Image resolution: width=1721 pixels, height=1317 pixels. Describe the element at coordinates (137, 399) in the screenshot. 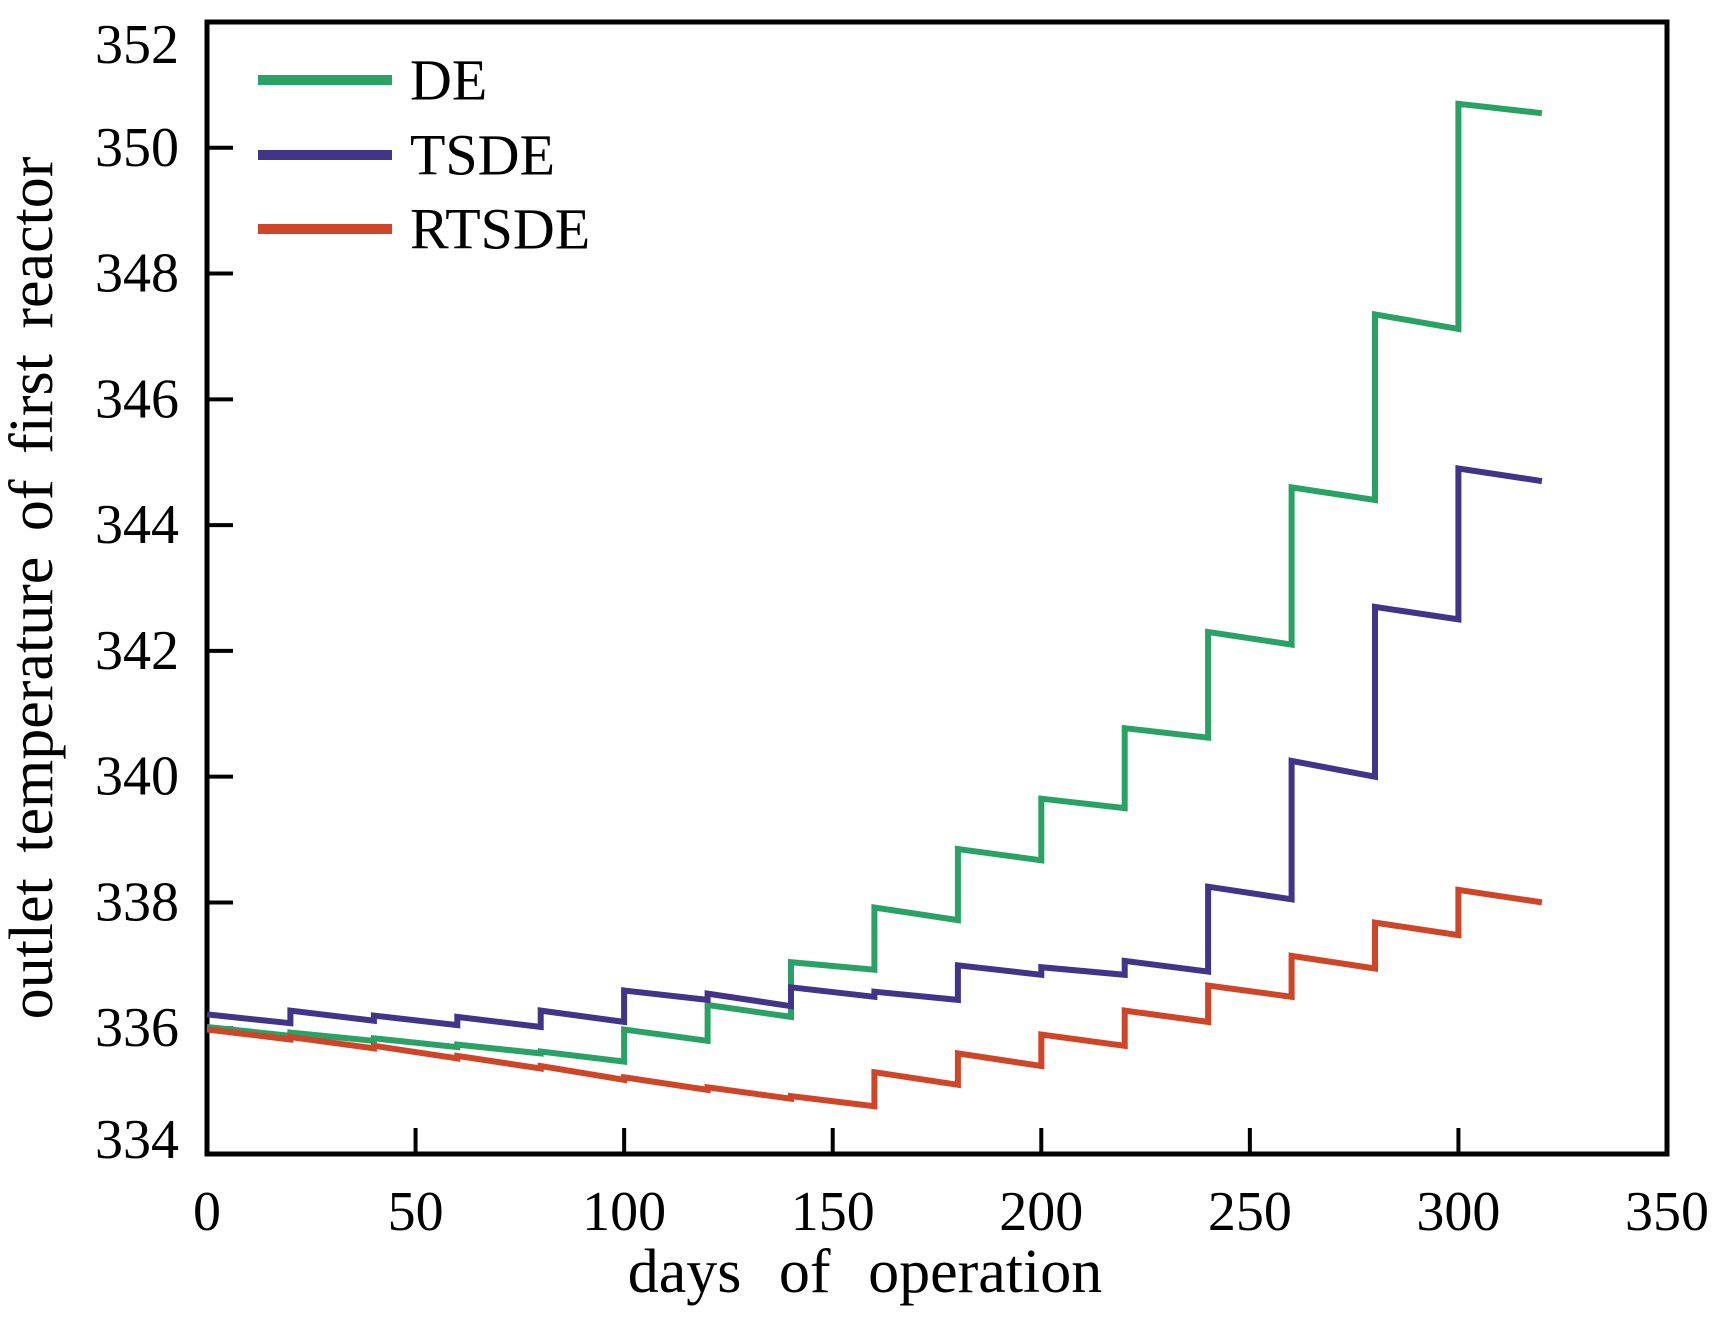

I see `y-tick-label: 346` at that location.